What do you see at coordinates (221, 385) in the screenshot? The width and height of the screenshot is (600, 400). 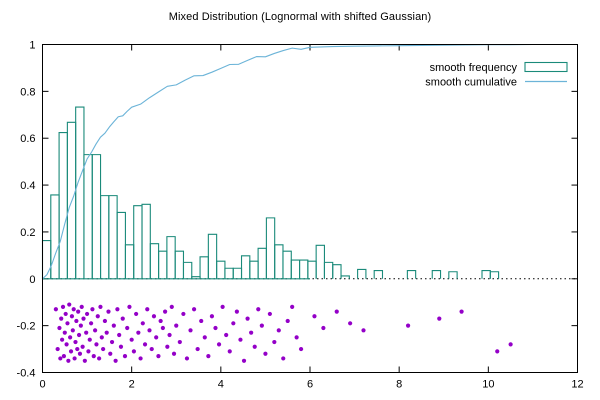 I see `svg-text: 4` at bounding box center [221, 385].